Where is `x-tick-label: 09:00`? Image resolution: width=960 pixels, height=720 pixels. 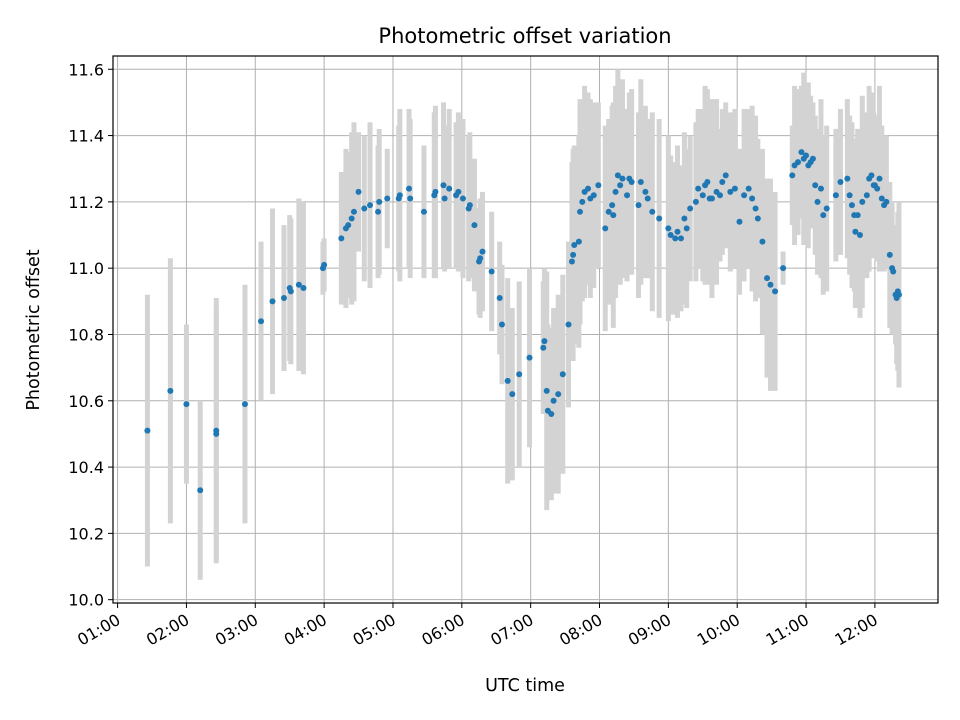 x-tick-label: 09:00 is located at coordinates (649, 630).